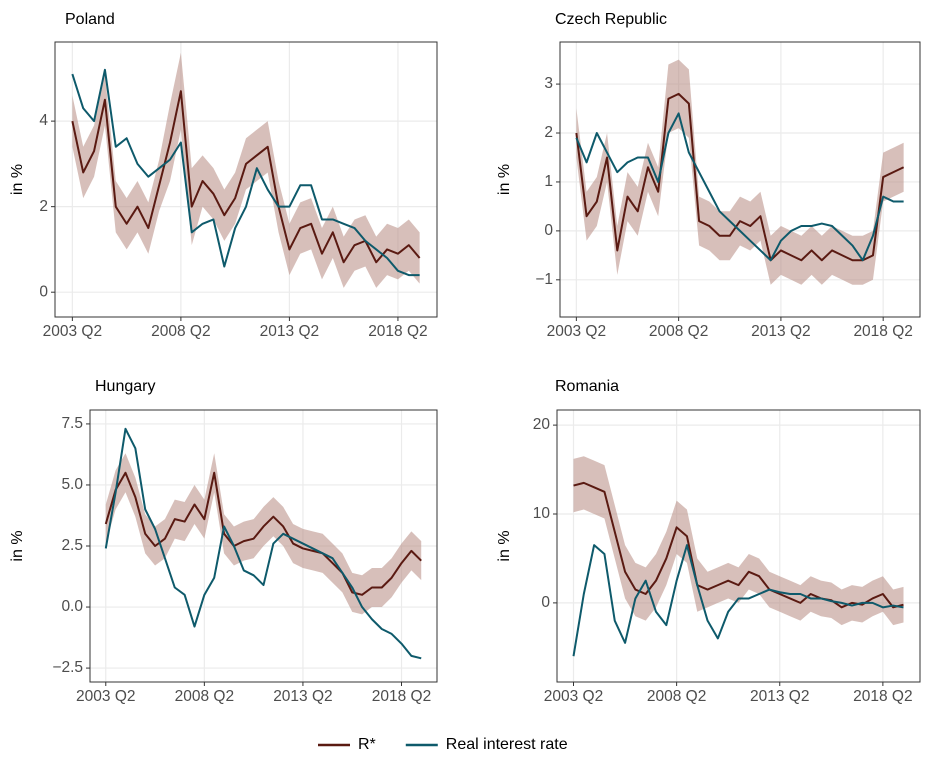  Describe the element at coordinates (72, 606) in the screenshot. I see `y-tick-label: 0.0` at that location.